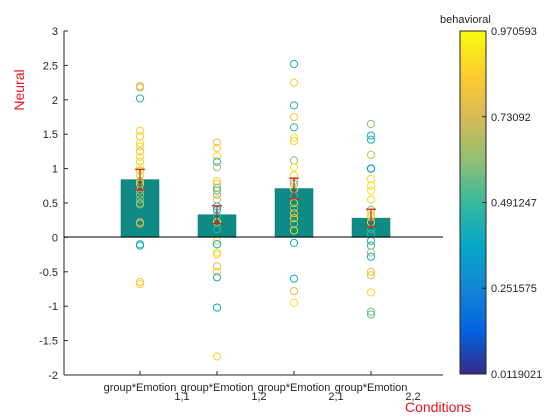 The image size is (560, 420). I want to click on y-tick-label: 3, so click(55, 32).